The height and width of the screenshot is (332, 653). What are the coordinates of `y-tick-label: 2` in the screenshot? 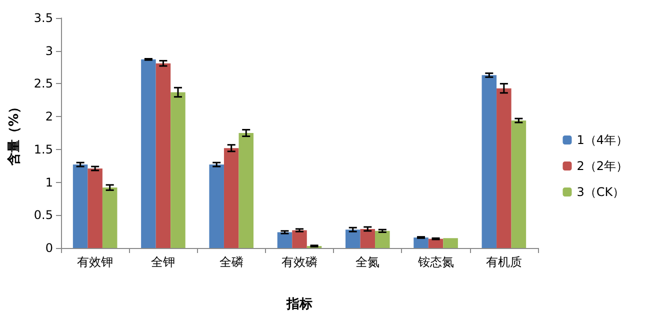 It's located at (49, 117).